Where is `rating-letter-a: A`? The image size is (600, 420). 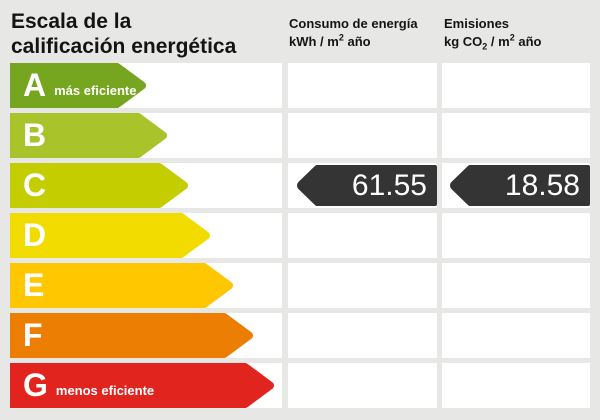
rating-letter-a: A is located at coordinates (35, 85).